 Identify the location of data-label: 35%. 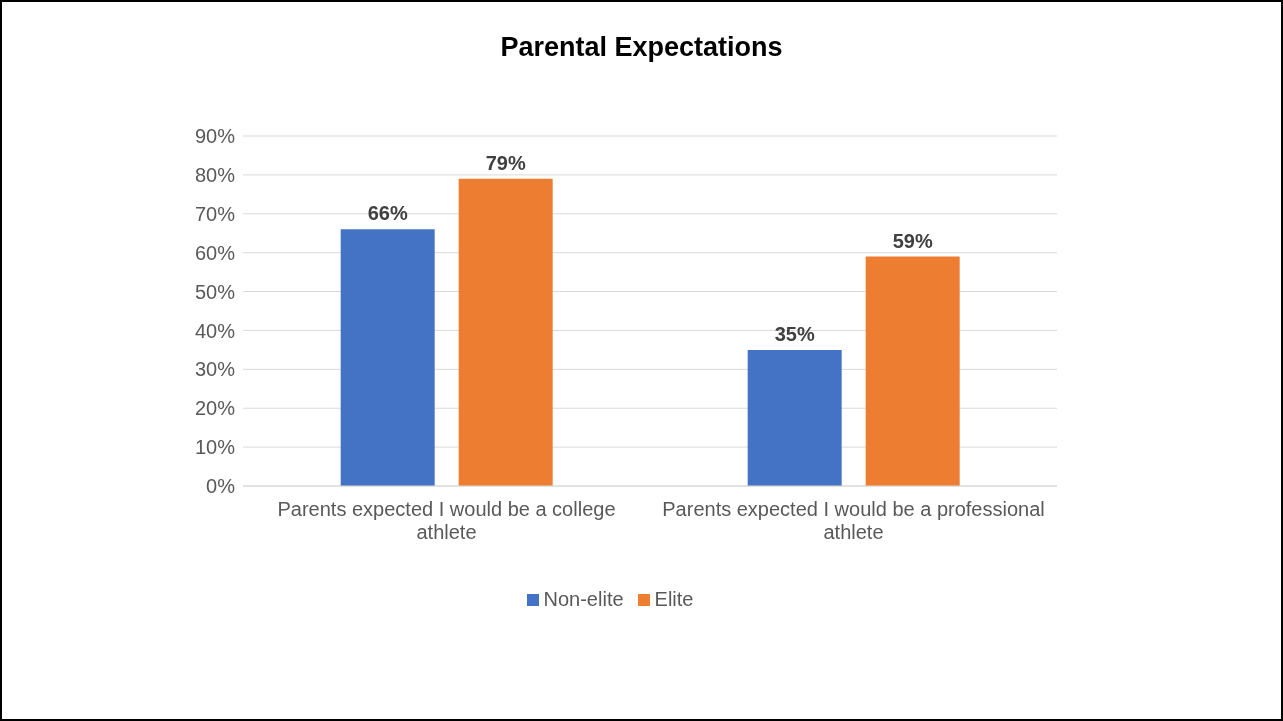
(794, 333).